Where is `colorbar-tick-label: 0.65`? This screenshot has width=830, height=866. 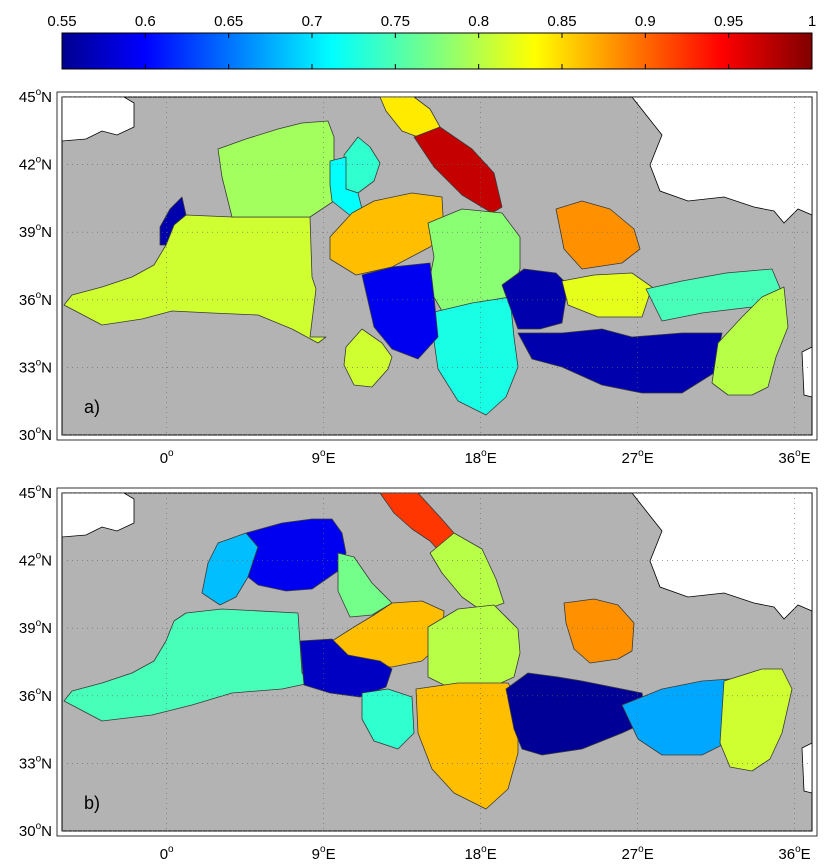
colorbar-tick-label: 0.65 is located at coordinates (228, 21).